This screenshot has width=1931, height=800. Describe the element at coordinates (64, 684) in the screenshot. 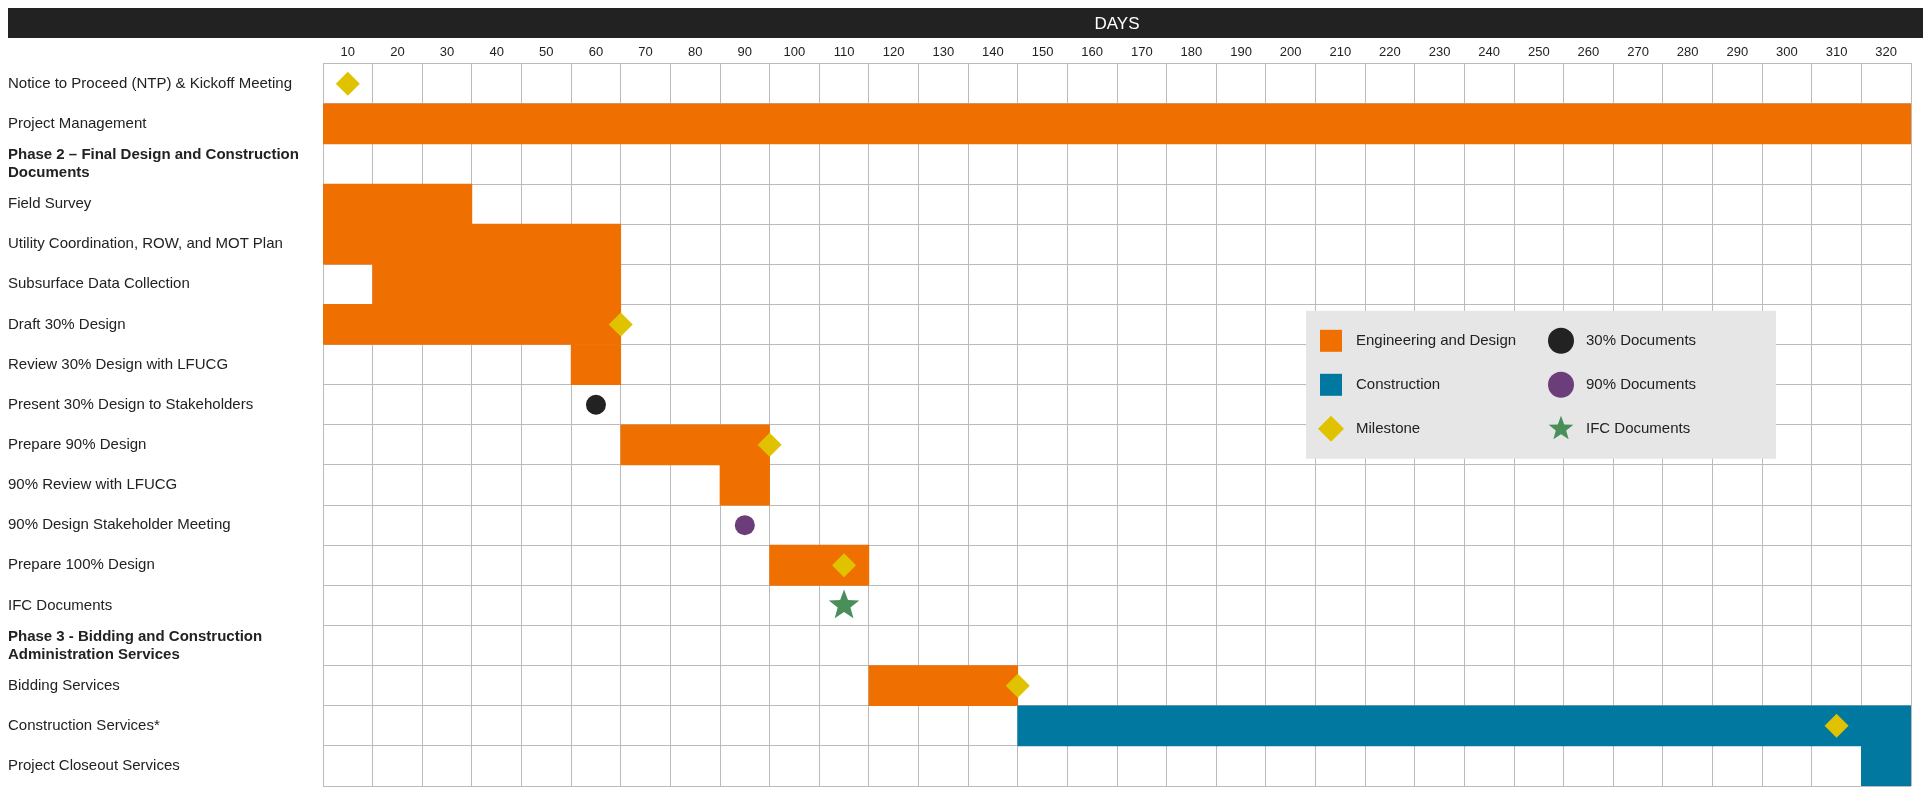

I see `y-tick-label: Bidding Services` at that location.